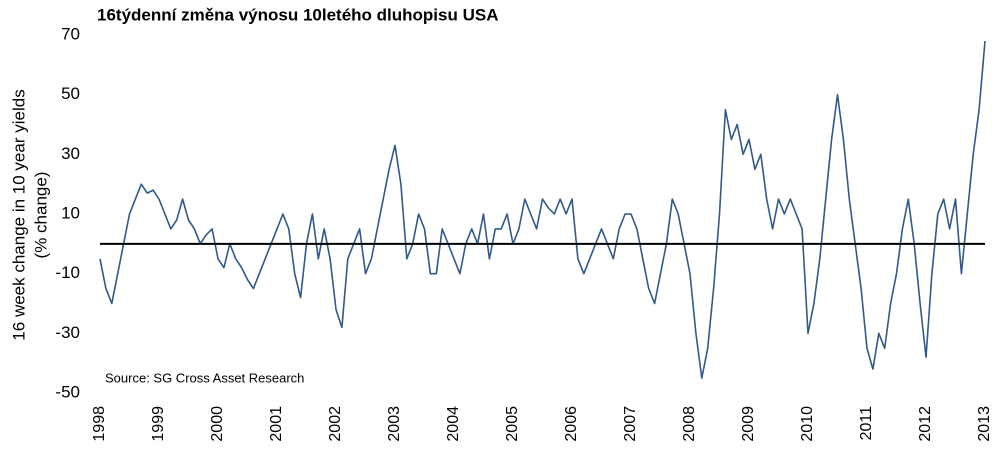 The image size is (998, 457). Describe the element at coordinates (70, 93) in the screenshot. I see `y-tick-label: 50` at that location.